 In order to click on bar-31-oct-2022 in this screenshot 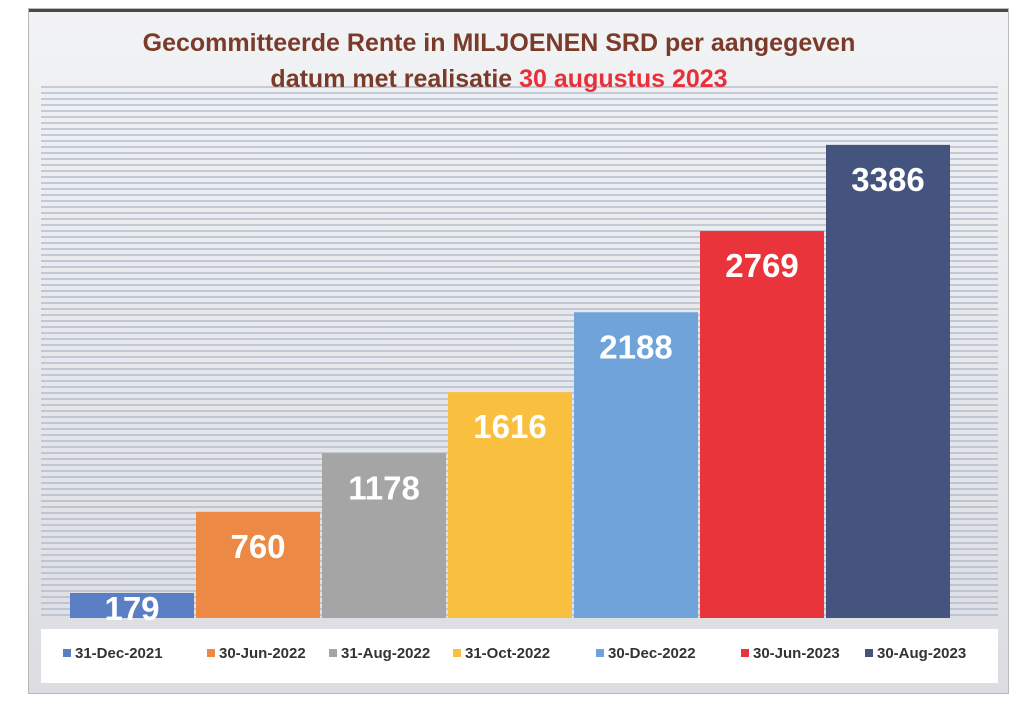, I will do `click(510, 505)`.